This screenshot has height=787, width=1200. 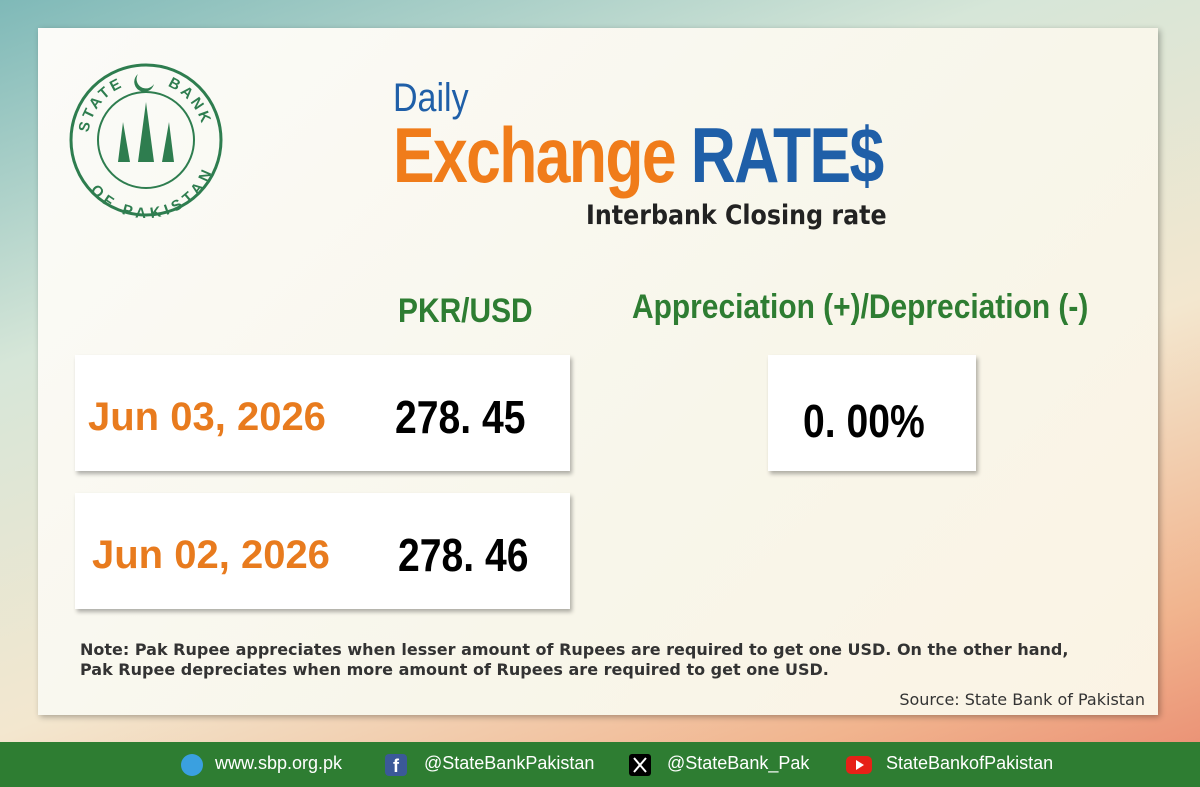 What do you see at coordinates (509, 763) in the screenshot?
I see `facebook-link: @StateBankPakistan` at bounding box center [509, 763].